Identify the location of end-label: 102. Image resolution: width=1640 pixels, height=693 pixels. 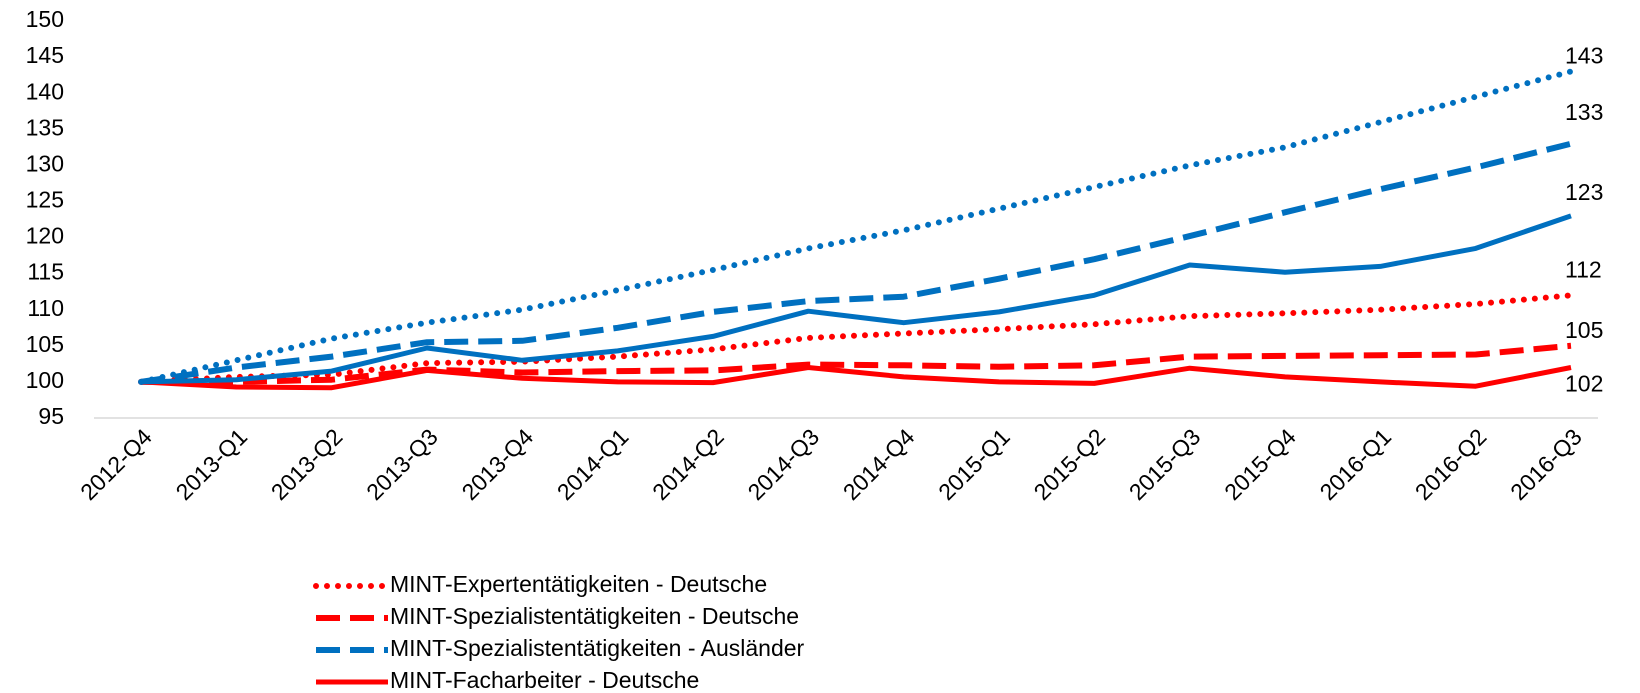
(1584, 384).